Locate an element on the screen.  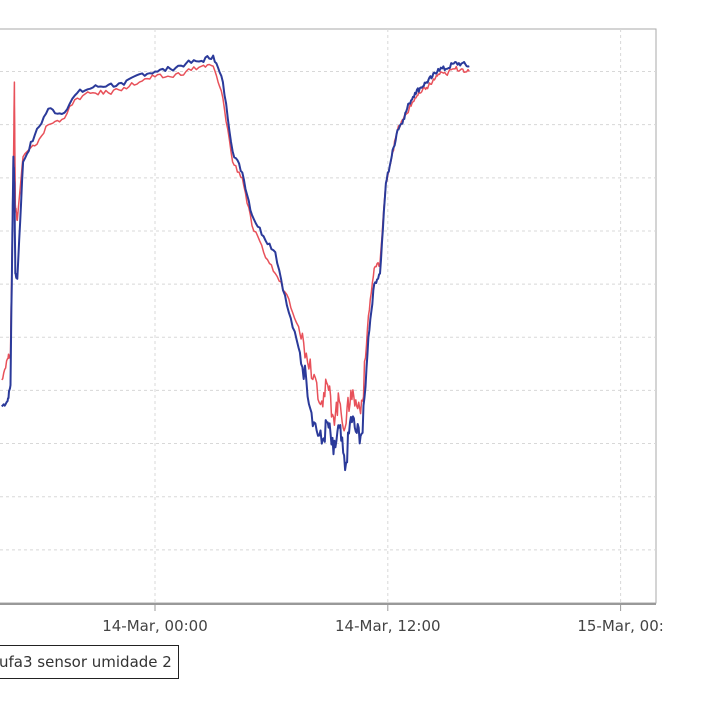
axes: 14-Mar, 00:00 14-Mar, 12:00 15-Mar, 00: is located at coordinates (332, 619).